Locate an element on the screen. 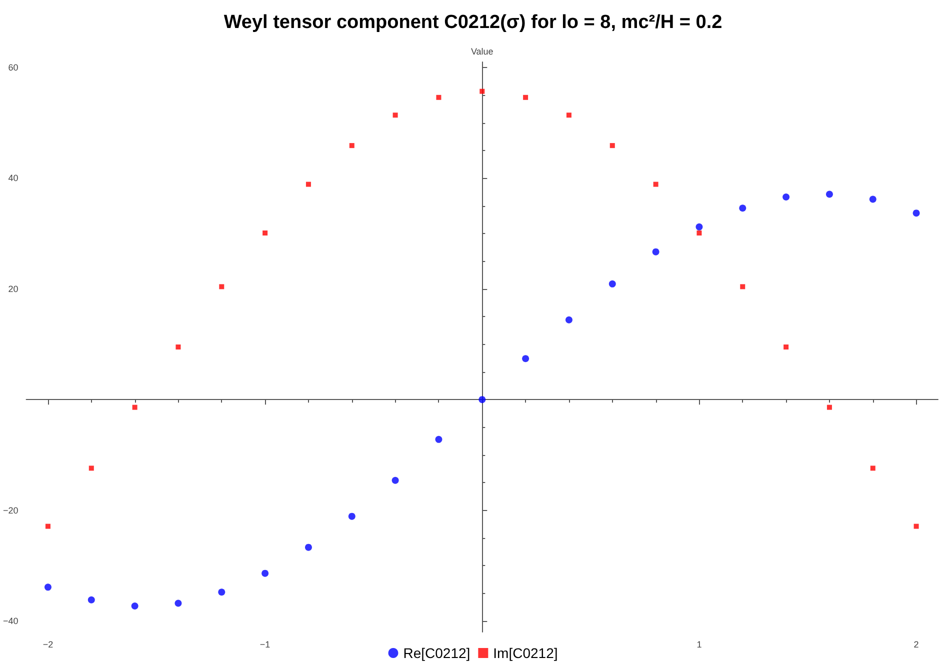 This screenshot has height=669, width=946. y-tick-label: −20 is located at coordinates (10, 510).